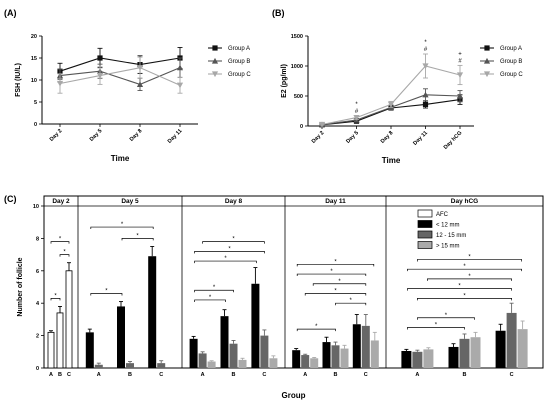  I want to click on section-title: Day hCG, so click(464, 201).